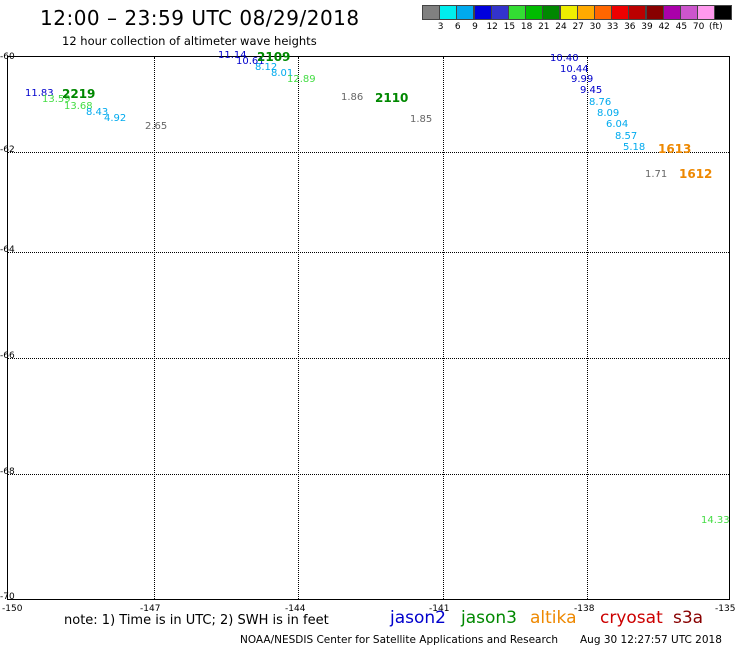  Describe the element at coordinates (7, 250) in the screenshot. I see `lat-label: -64` at that location.